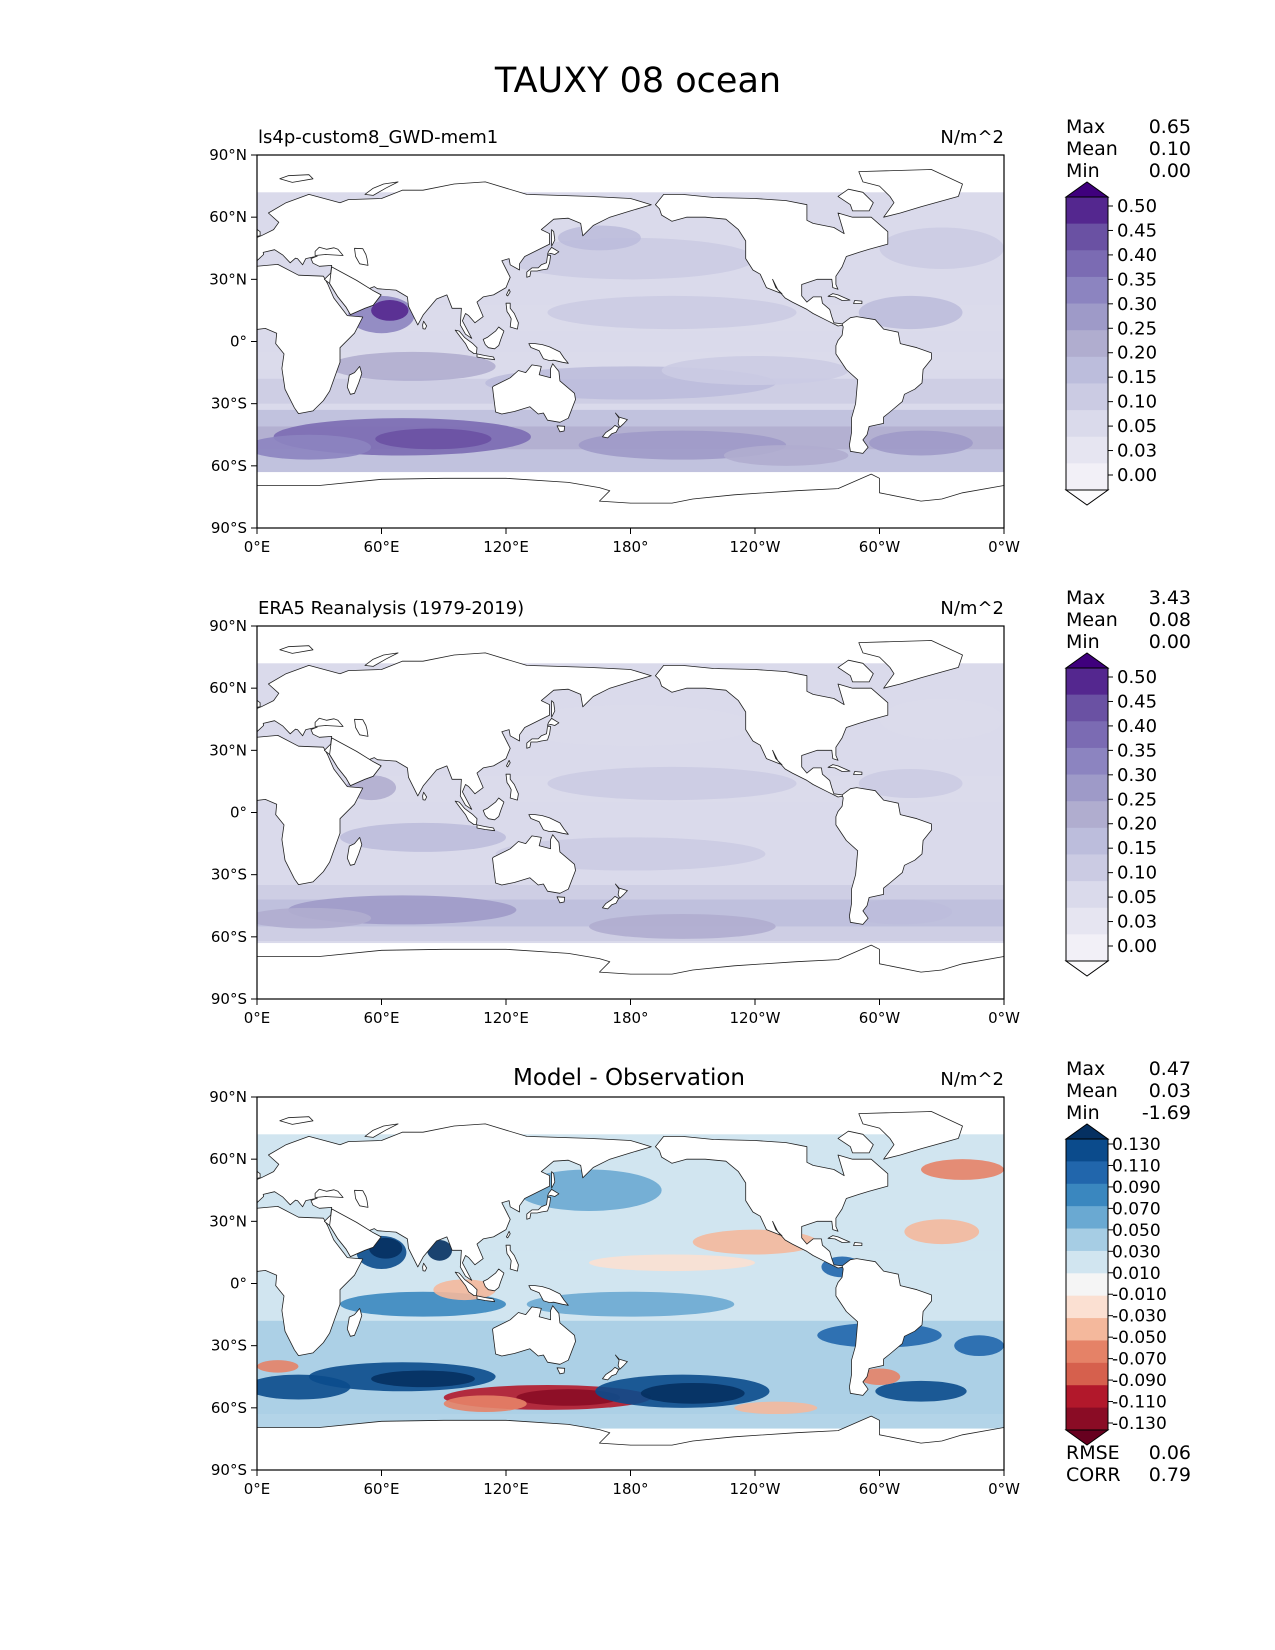 The image size is (1275, 1650). Describe the element at coordinates (1137, 255) in the screenshot. I see `colorbar-level-label: 0.40` at that location.